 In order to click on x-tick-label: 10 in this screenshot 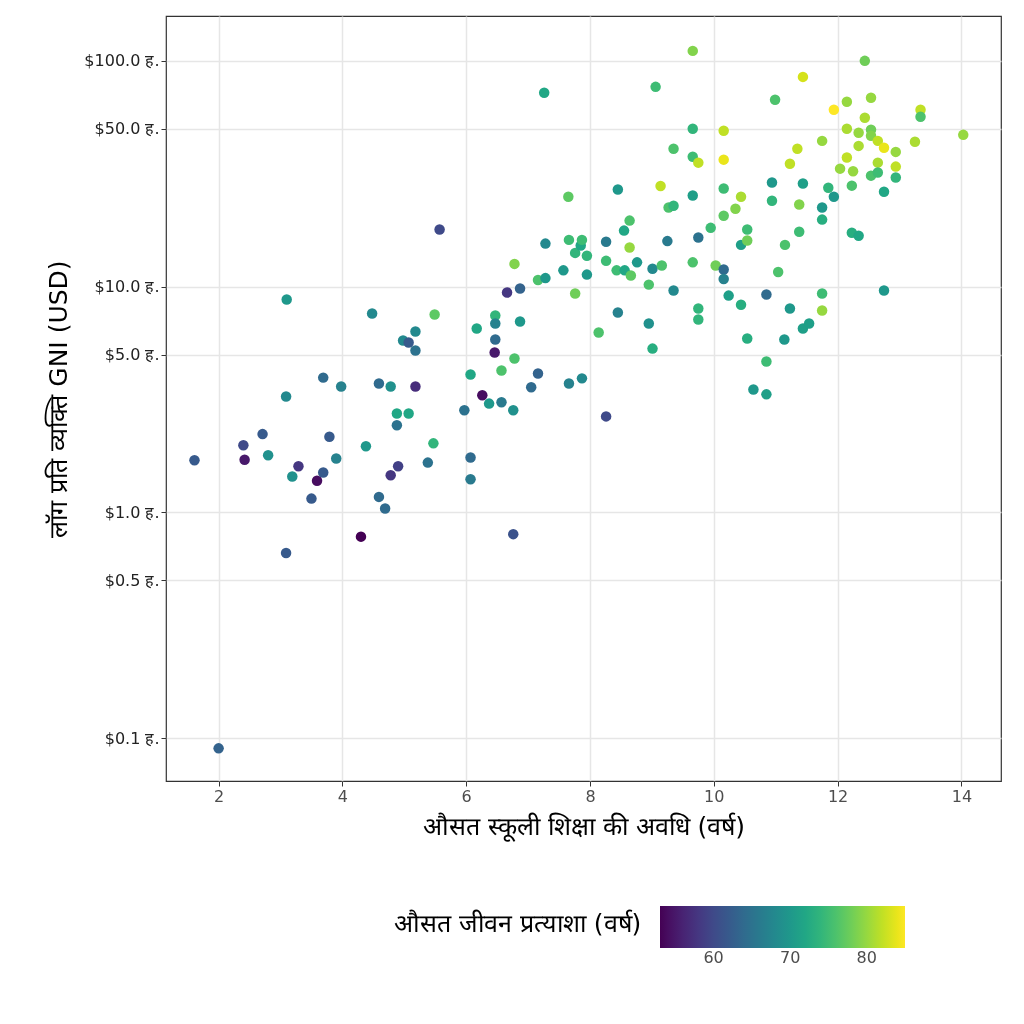, I will do `click(714, 796)`.